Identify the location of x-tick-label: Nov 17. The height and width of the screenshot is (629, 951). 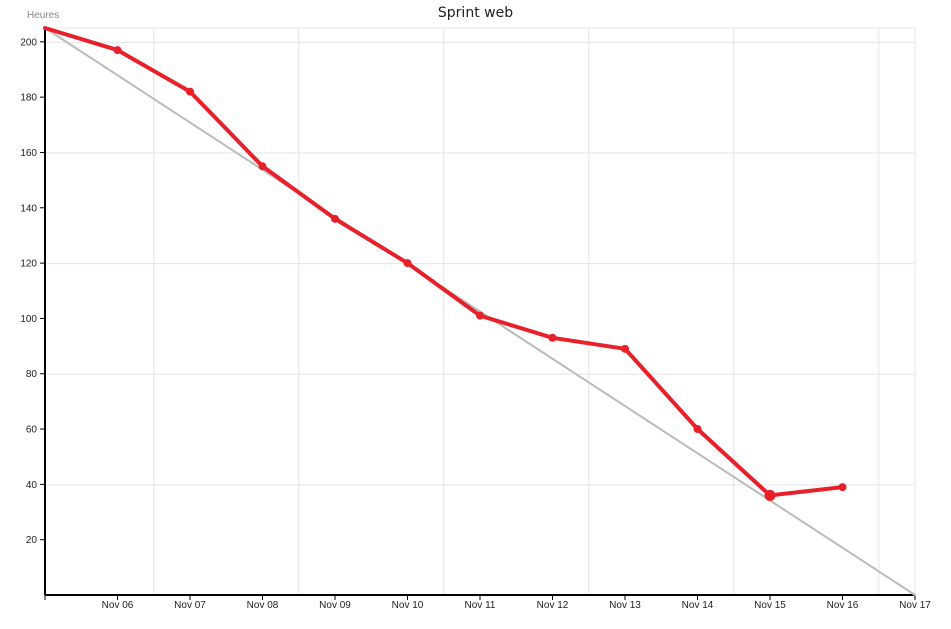
(915, 605).